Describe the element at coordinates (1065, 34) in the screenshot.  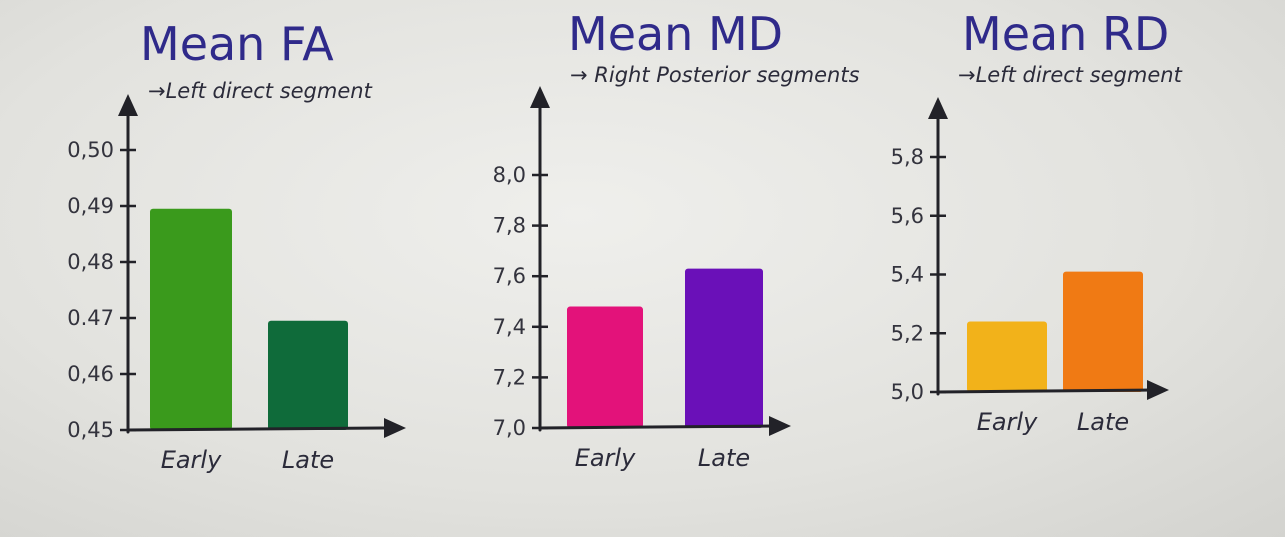
I see `chart-title: Mean RD` at that location.